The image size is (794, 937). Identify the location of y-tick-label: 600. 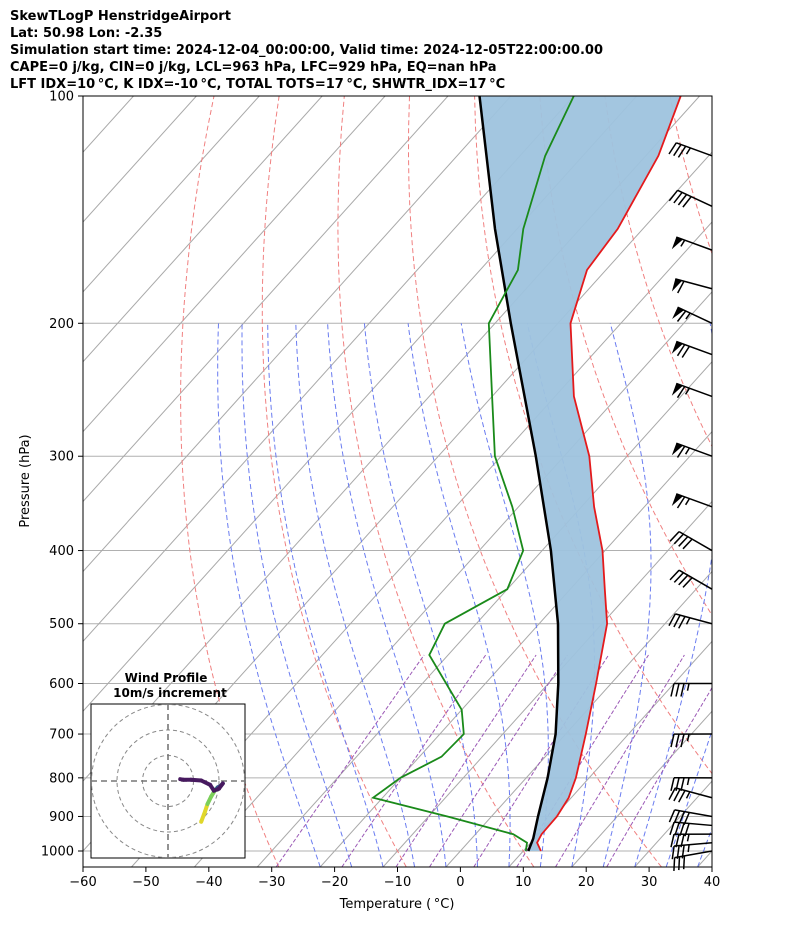
(61, 684).